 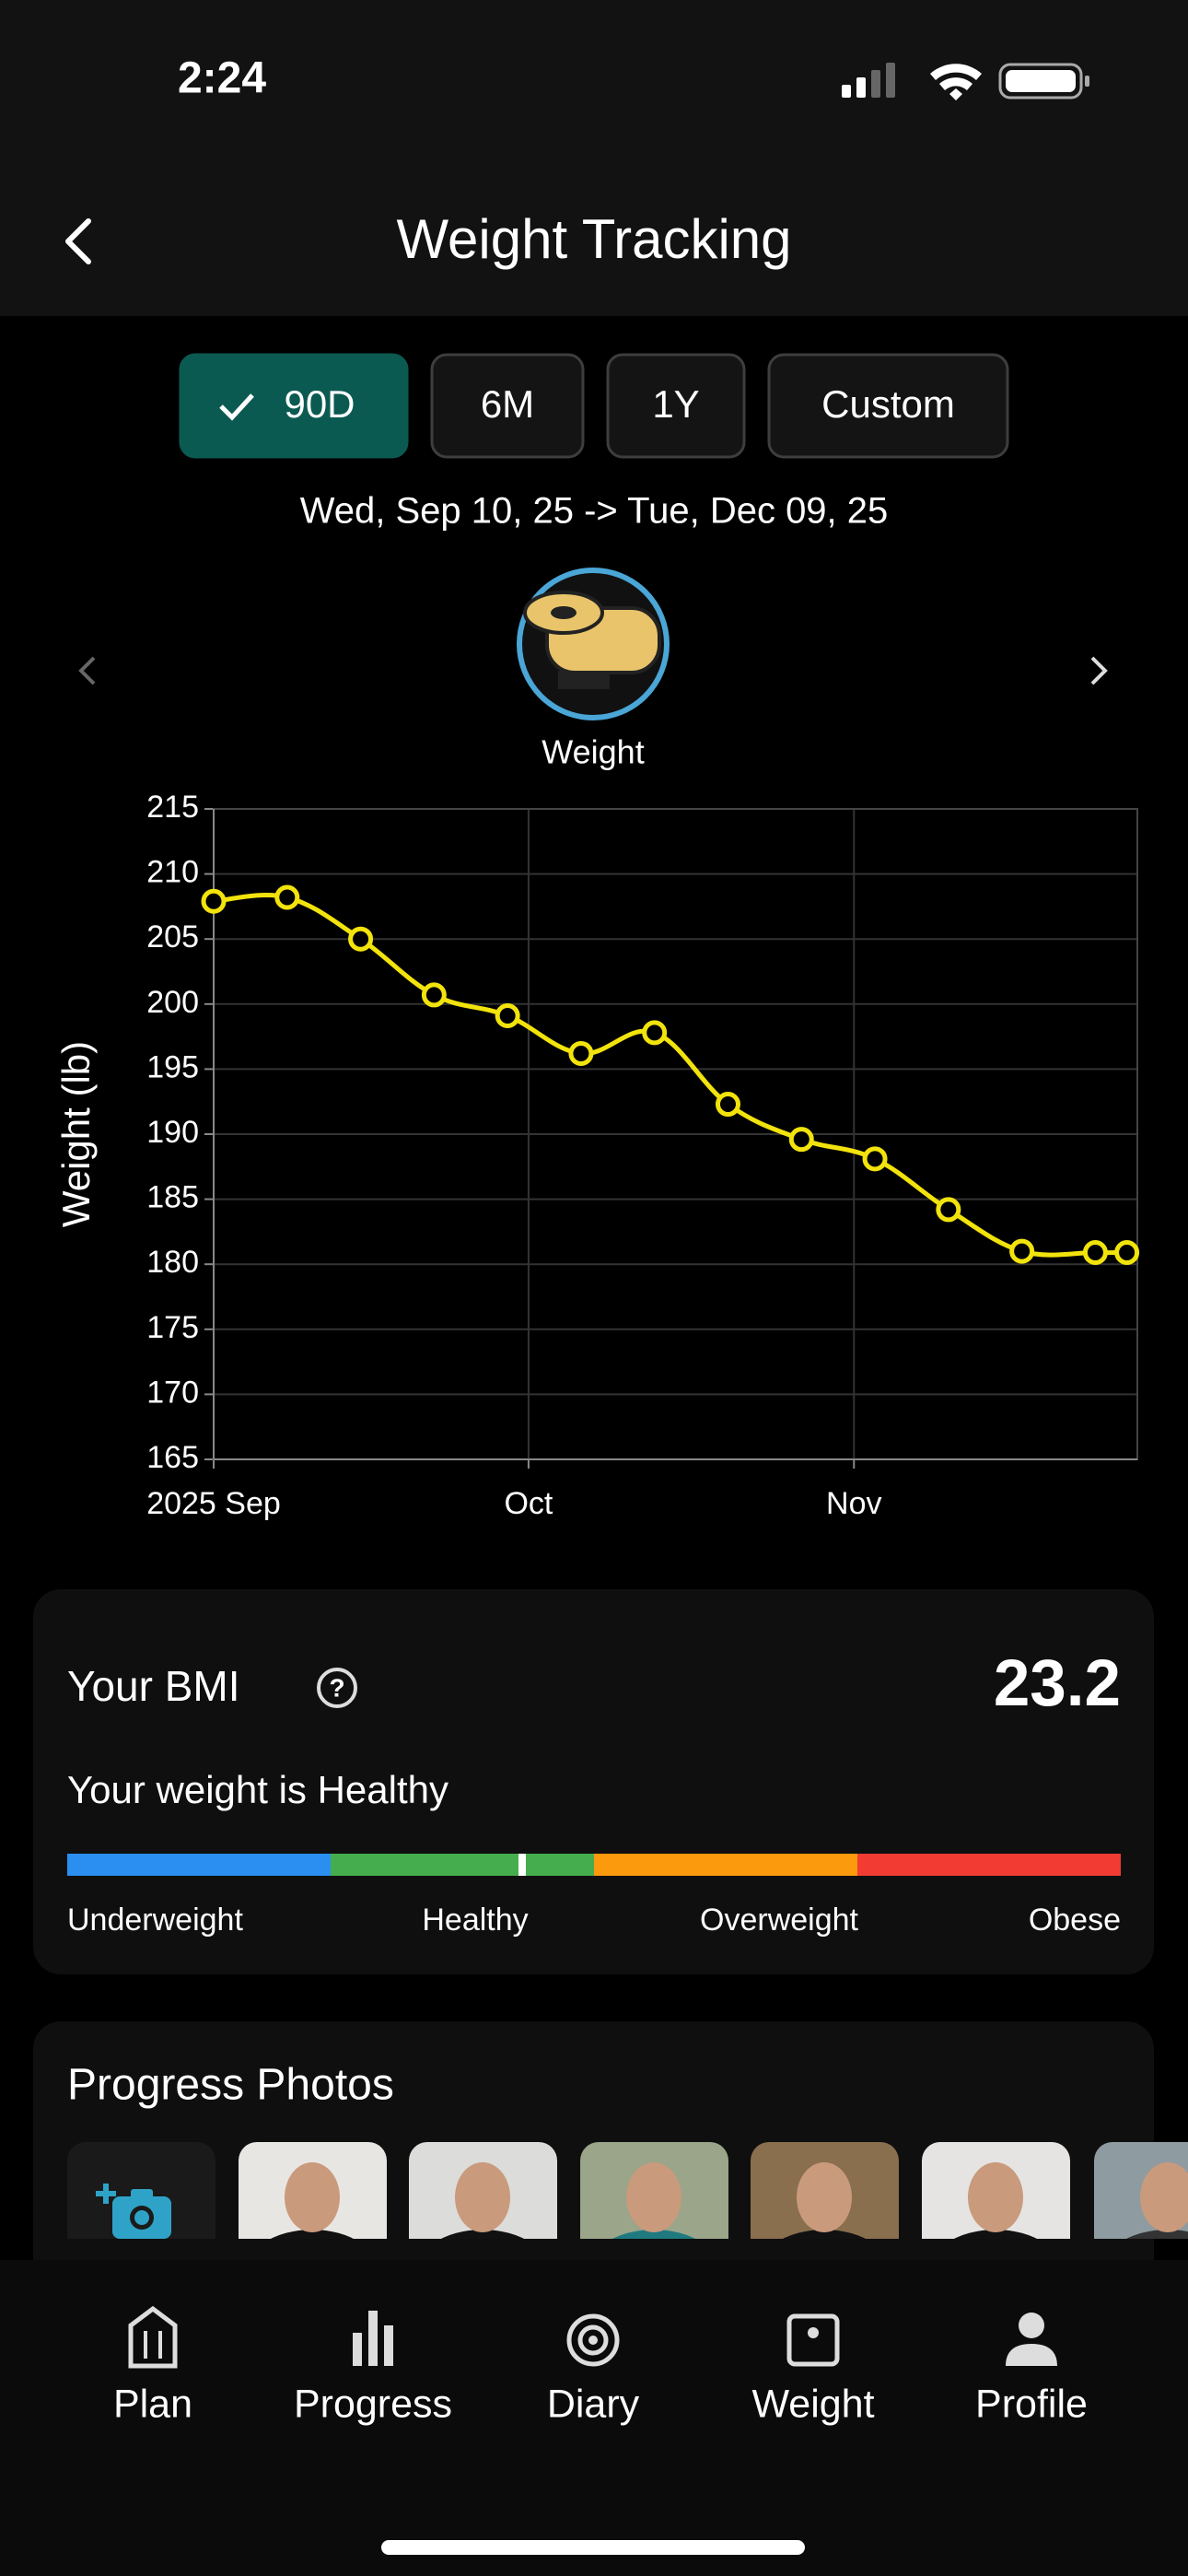 I want to click on tab-items: Plan Progress Diary Weight Profile, so click(x=600, y=2365).